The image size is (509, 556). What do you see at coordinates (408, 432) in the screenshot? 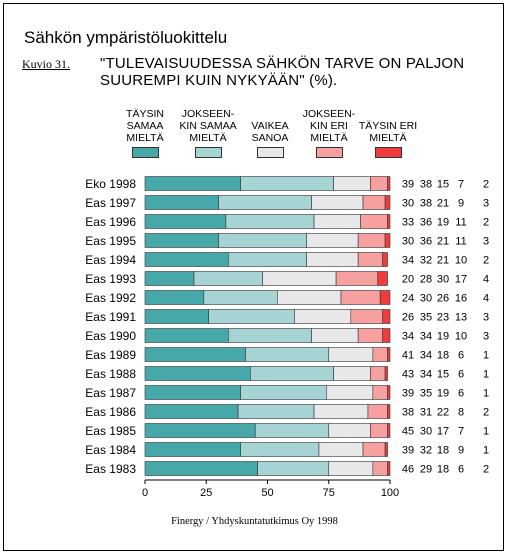
I see `data-label: 45` at bounding box center [408, 432].